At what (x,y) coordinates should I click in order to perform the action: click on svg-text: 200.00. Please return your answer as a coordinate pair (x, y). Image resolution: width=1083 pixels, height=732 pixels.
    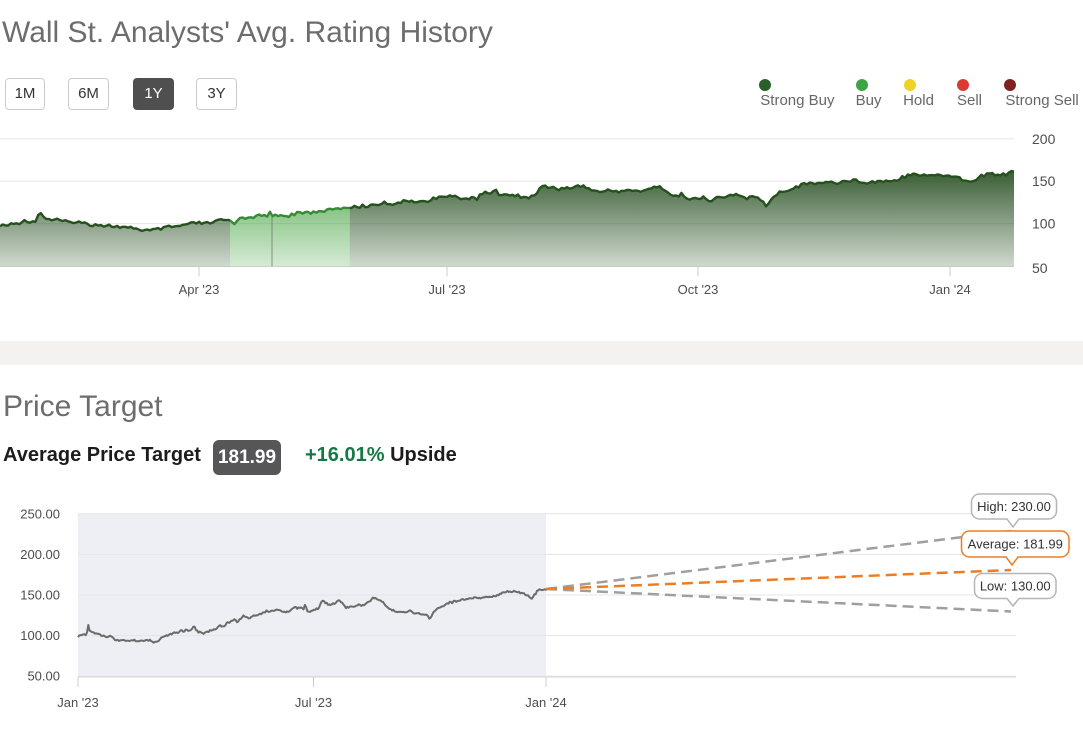
    Looking at the image, I should click on (40, 554).